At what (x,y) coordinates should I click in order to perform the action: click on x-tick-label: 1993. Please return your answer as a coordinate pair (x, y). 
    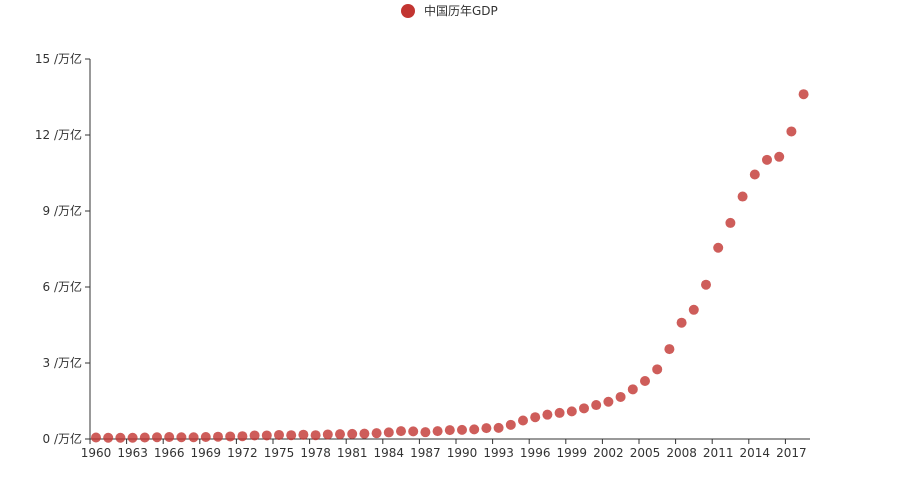
    Looking at the image, I should click on (498, 453).